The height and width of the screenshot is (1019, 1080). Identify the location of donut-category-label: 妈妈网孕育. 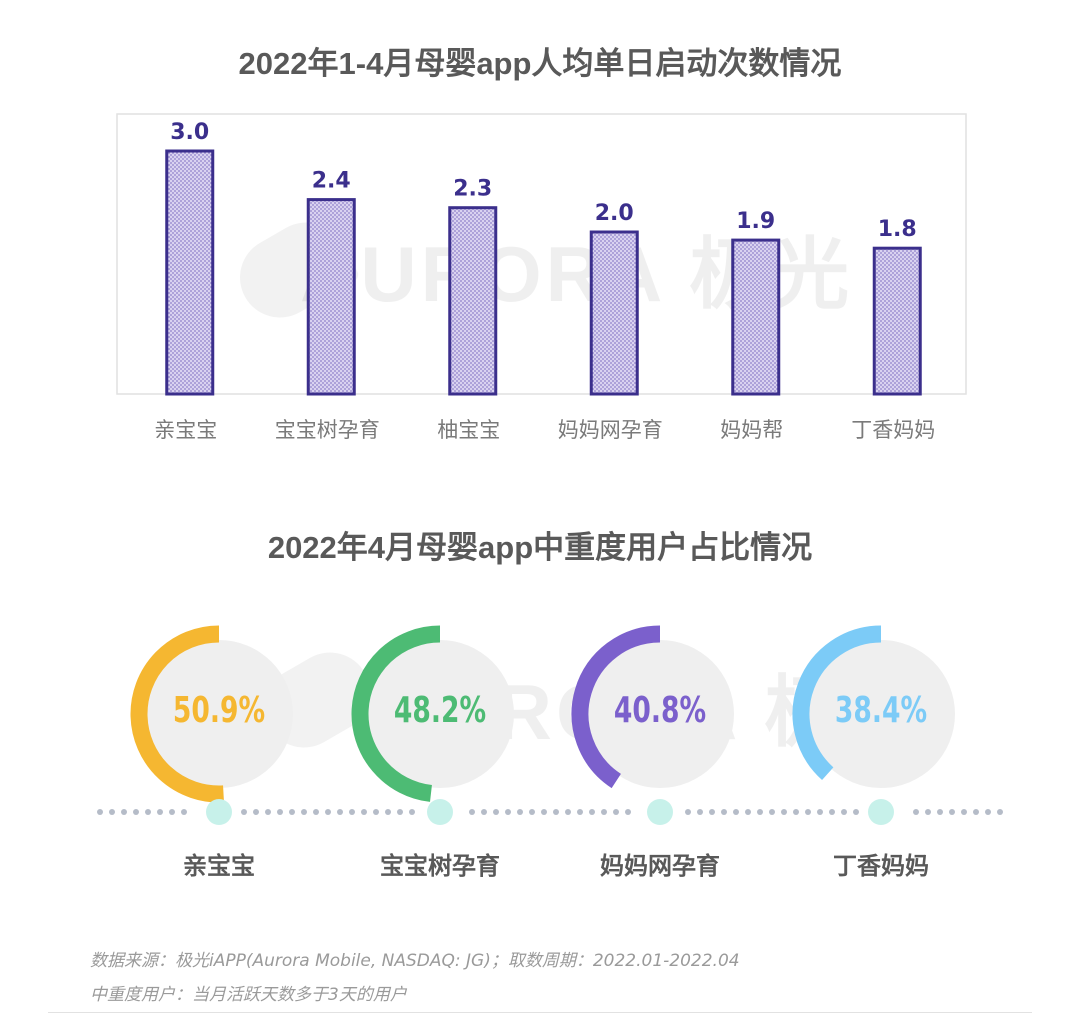
(660, 866).